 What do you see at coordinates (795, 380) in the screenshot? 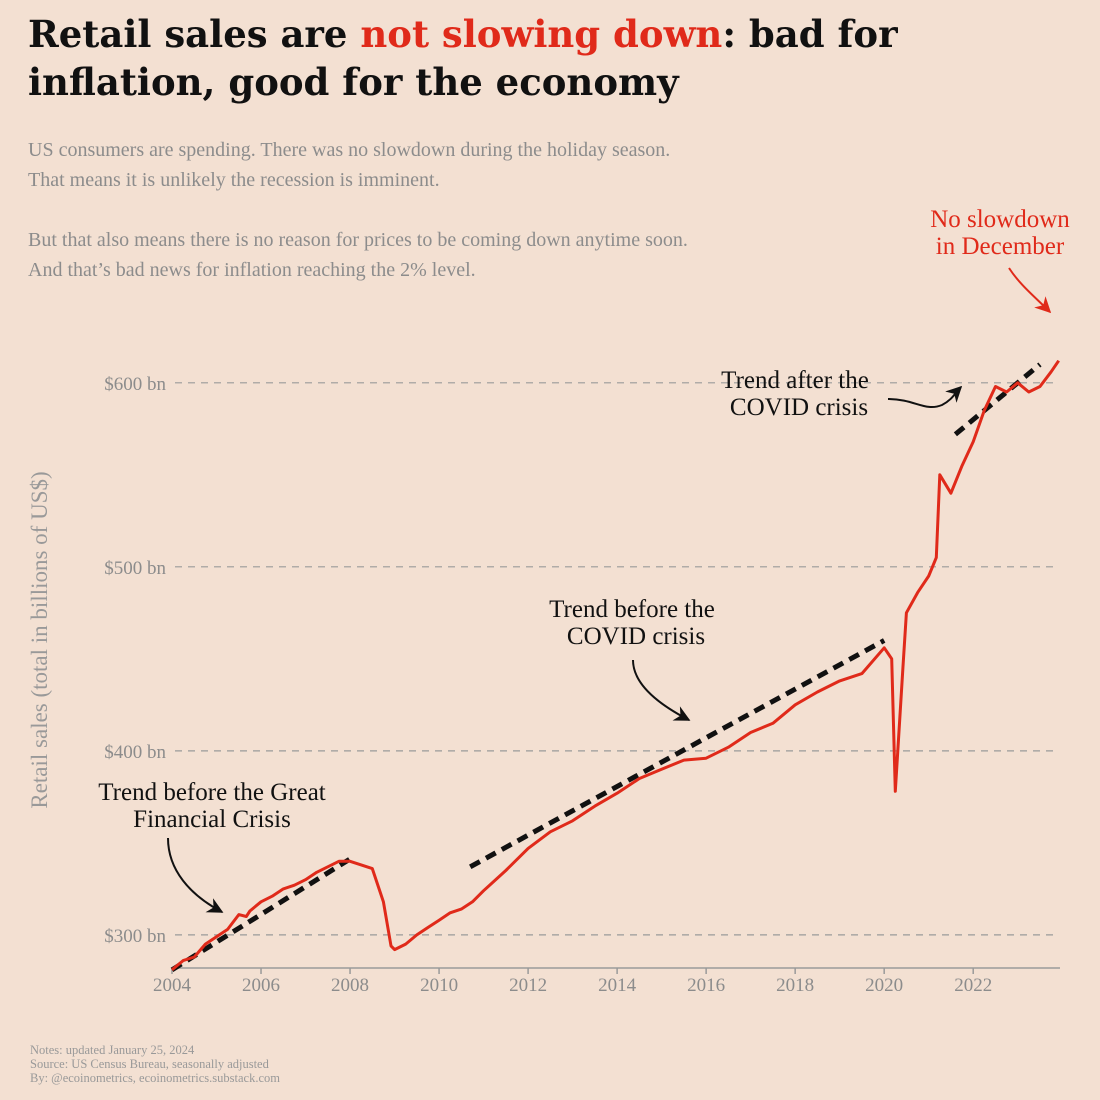
I see `annotation-post-covid-line-1: Trend after the` at bounding box center [795, 380].